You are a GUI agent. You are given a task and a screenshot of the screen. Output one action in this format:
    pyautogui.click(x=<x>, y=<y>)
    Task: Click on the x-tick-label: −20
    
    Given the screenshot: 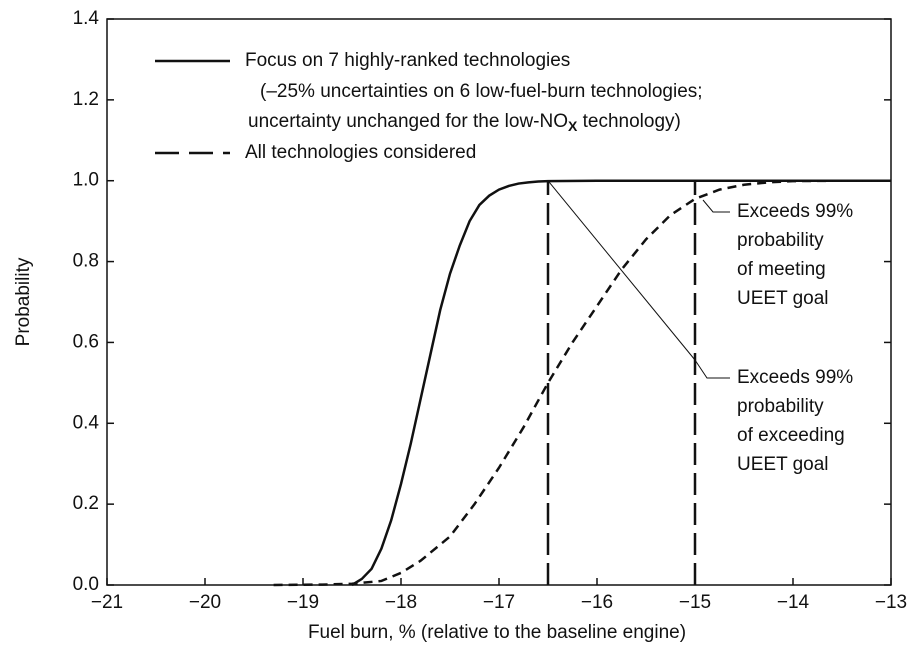 What is the action you would take?
    pyautogui.click(x=205, y=602)
    